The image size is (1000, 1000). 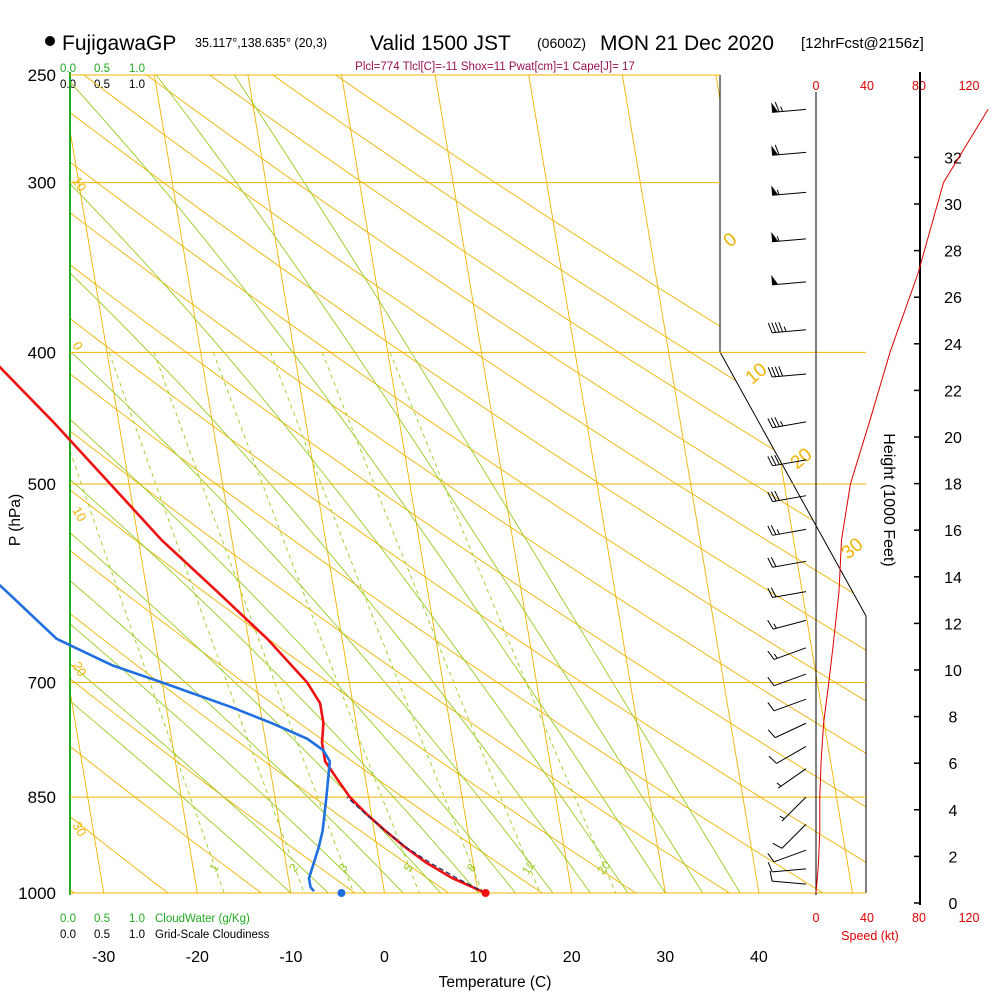 I want to click on cloudwater-scale-05-bottom: 0.5, so click(x=102, y=919).